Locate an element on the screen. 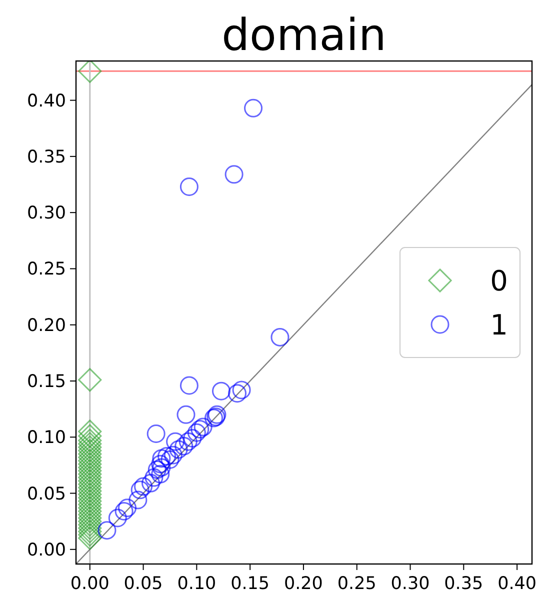 This screenshot has height=596, width=543. legend-label: 0 is located at coordinates (499, 281).